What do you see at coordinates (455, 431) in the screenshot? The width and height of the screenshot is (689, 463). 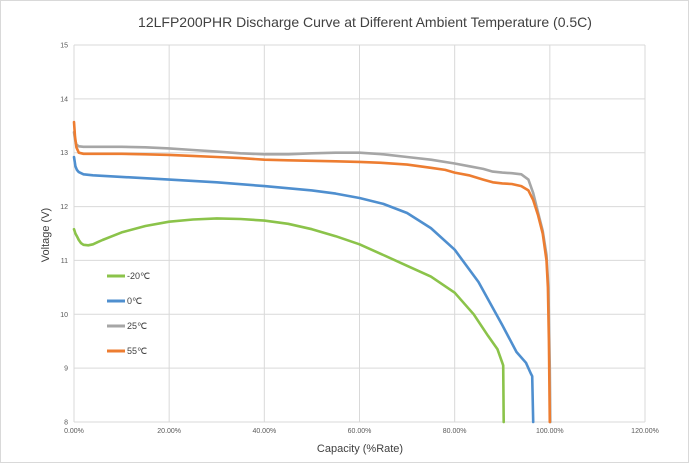 I see `x-tick-label: 80.00%` at bounding box center [455, 431].